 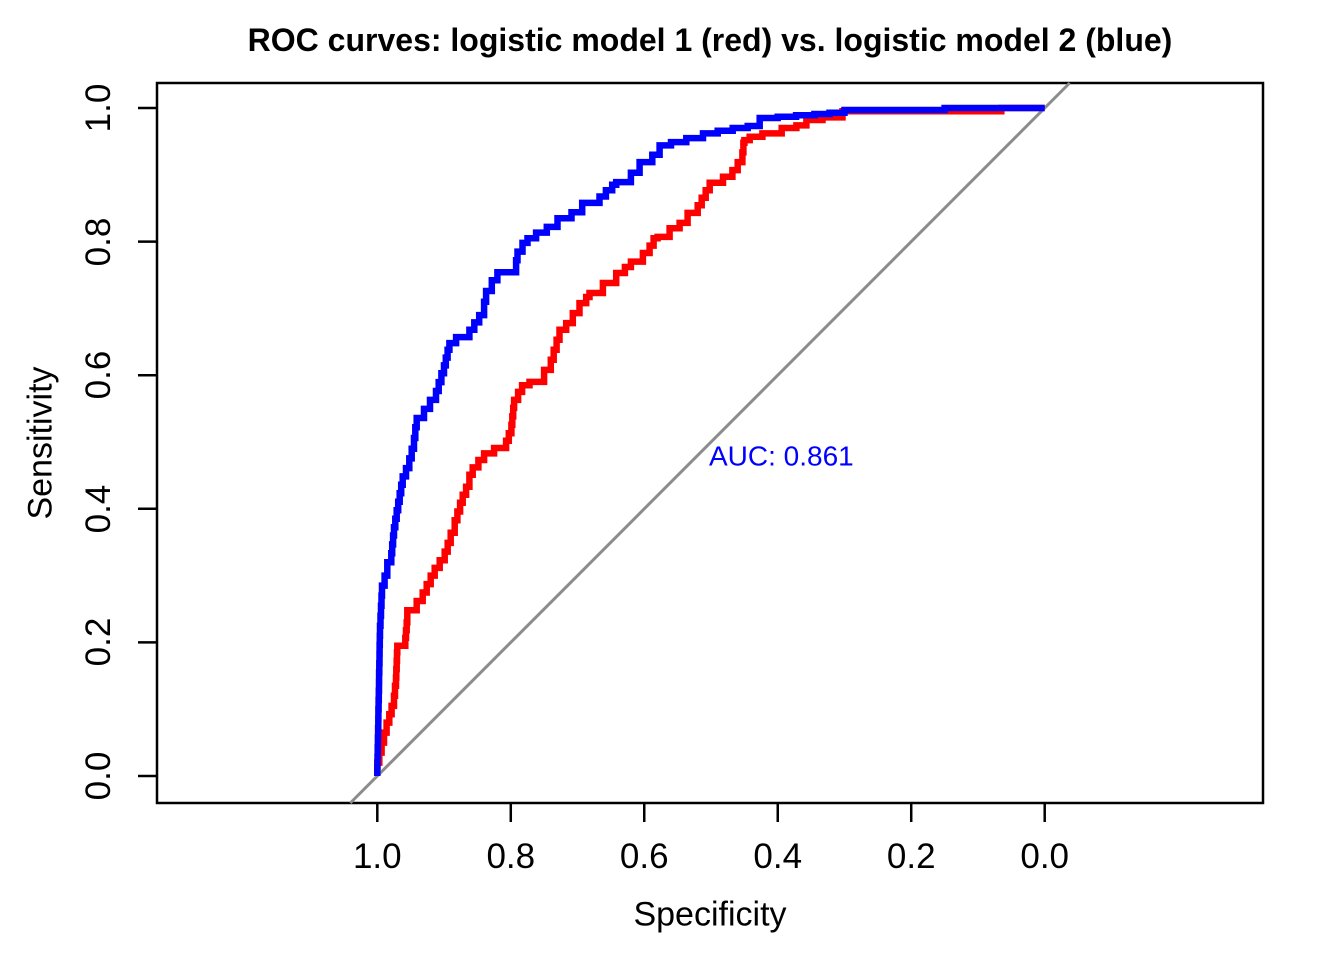 What do you see at coordinates (1045, 856) in the screenshot?
I see `x-tick-label: 0.0` at bounding box center [1045, 856].